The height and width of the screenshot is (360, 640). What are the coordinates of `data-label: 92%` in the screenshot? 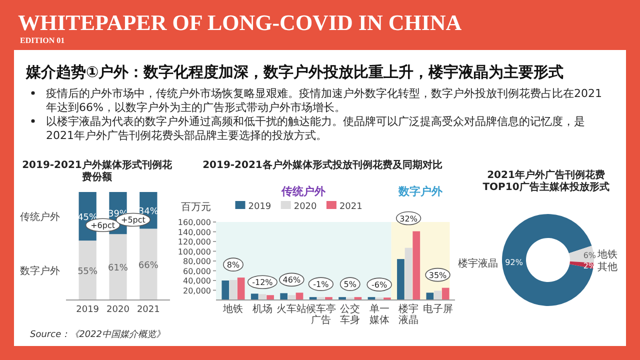 It's located at (514, 263).